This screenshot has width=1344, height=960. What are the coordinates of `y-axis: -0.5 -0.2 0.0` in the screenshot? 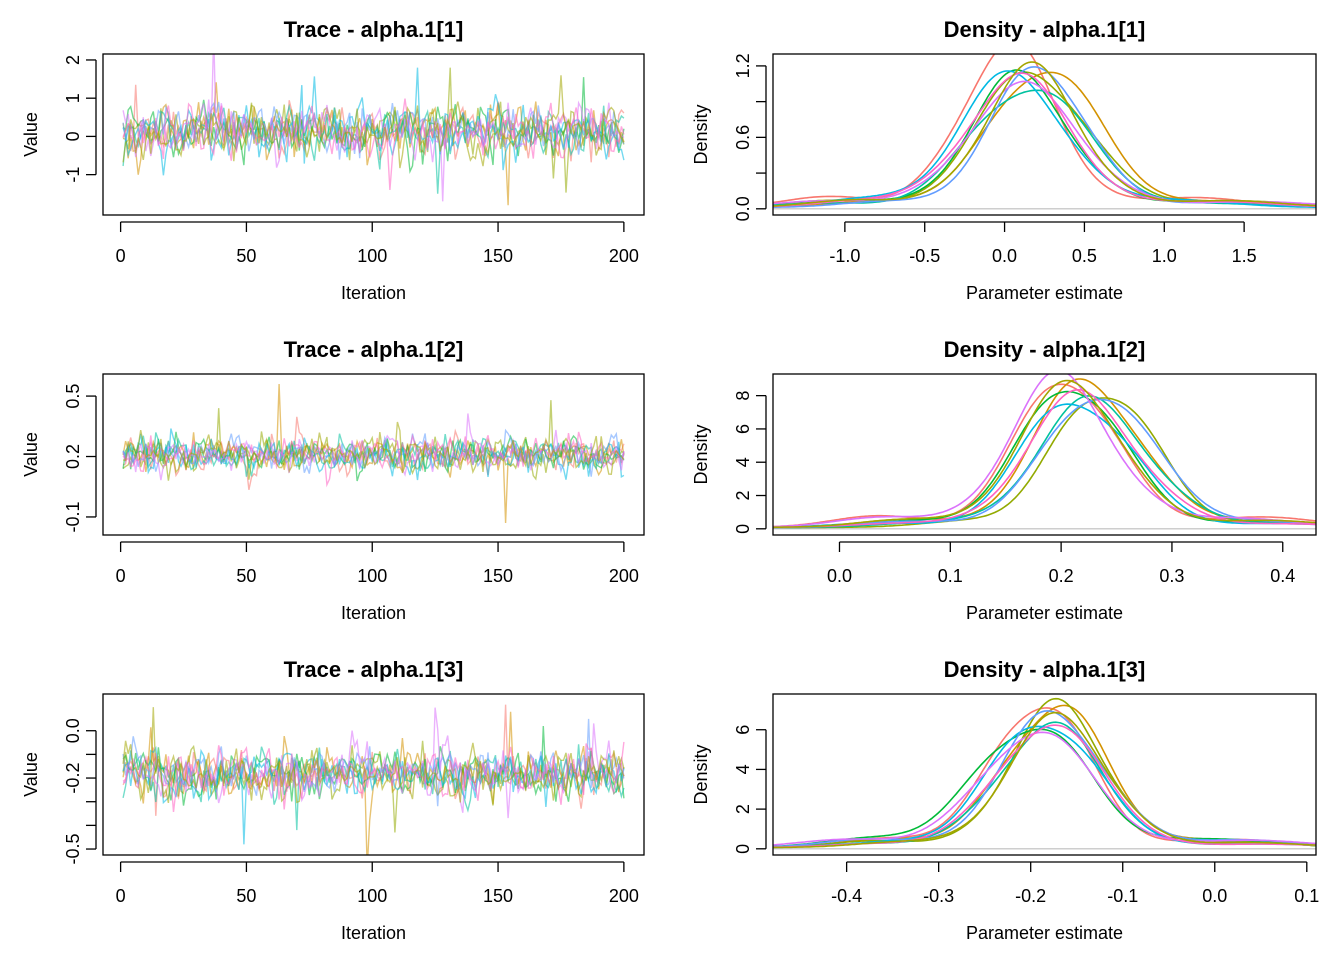 It's located at (80, 791).